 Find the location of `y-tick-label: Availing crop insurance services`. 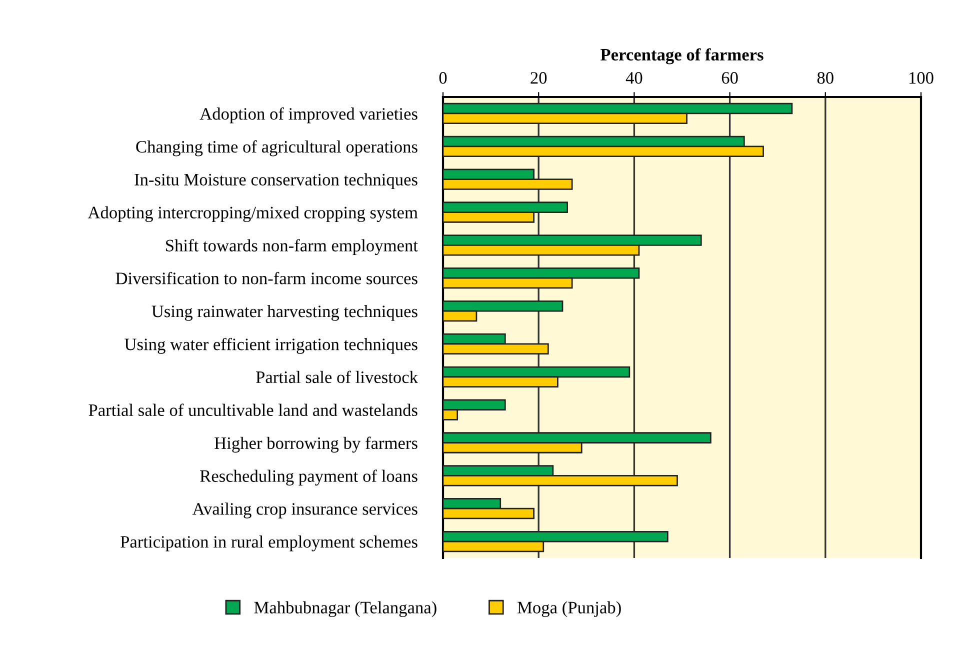

y-tick-label: Availing crop insurance services is located at coordinates (305, 510).